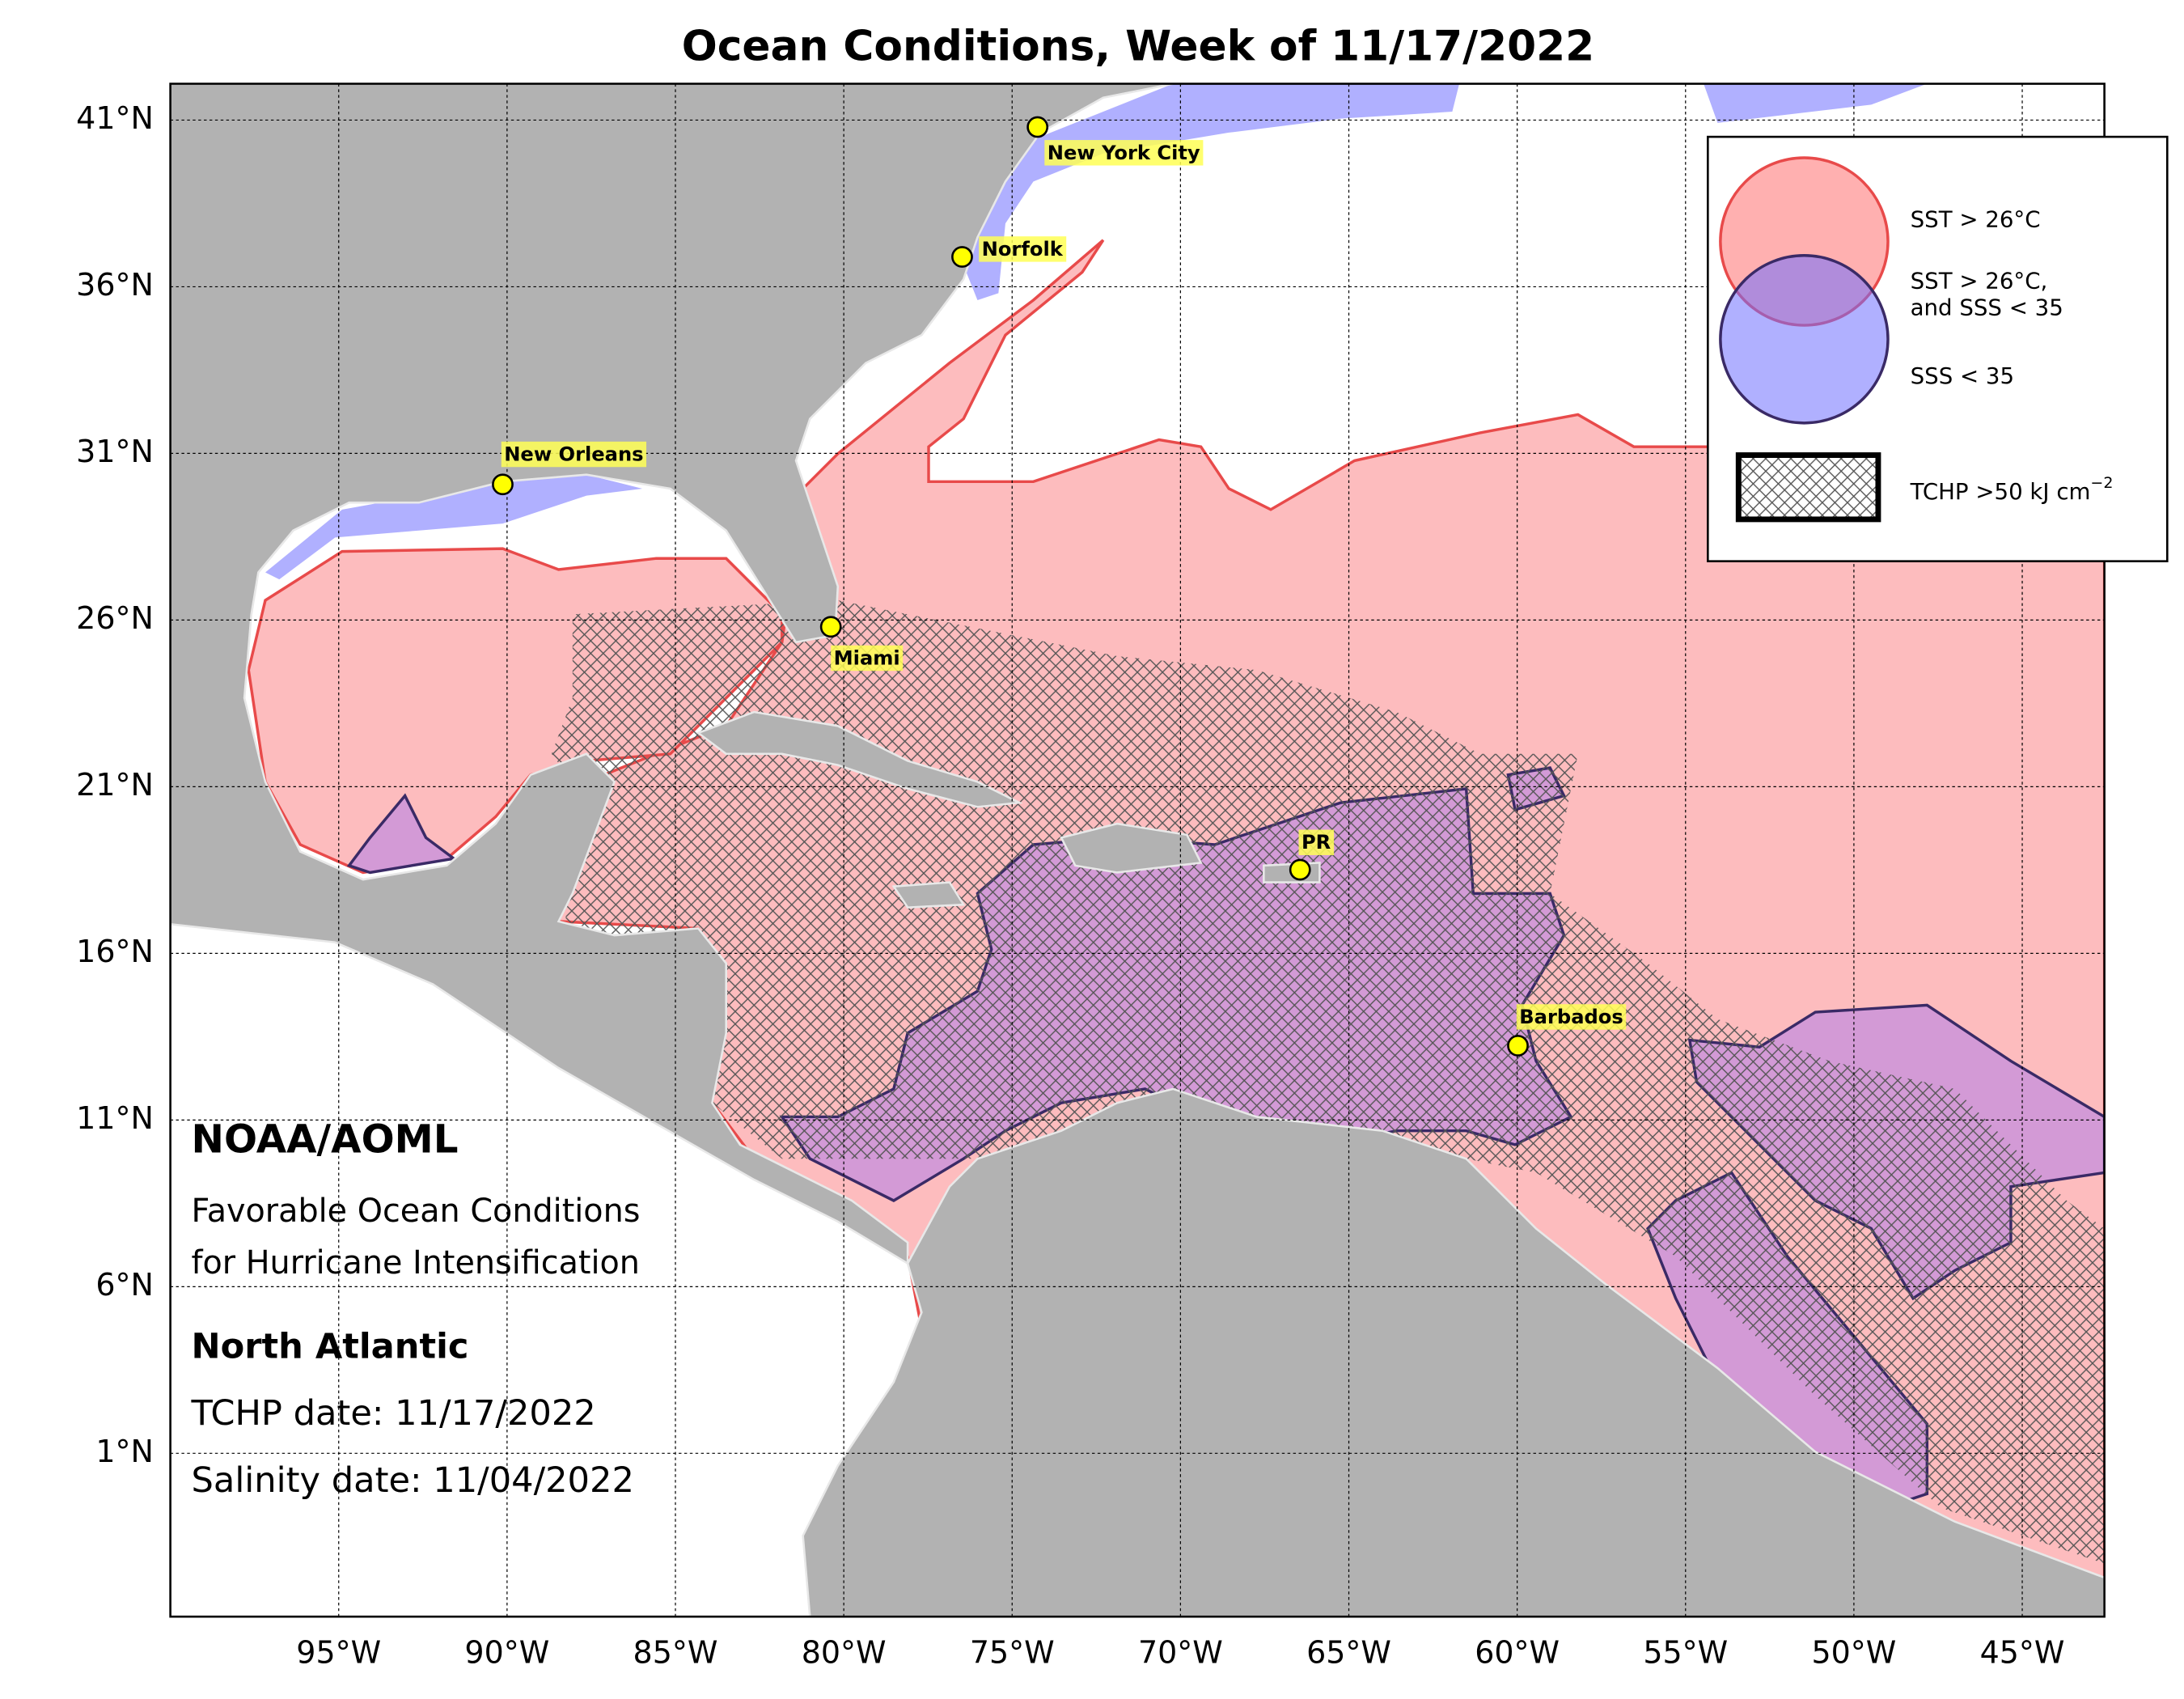 Image resolution: width=2184 pixels, height=1699 pixels. I want to click on legend-label: TCHP >50 kJ cm−2, so click(2012, 490).